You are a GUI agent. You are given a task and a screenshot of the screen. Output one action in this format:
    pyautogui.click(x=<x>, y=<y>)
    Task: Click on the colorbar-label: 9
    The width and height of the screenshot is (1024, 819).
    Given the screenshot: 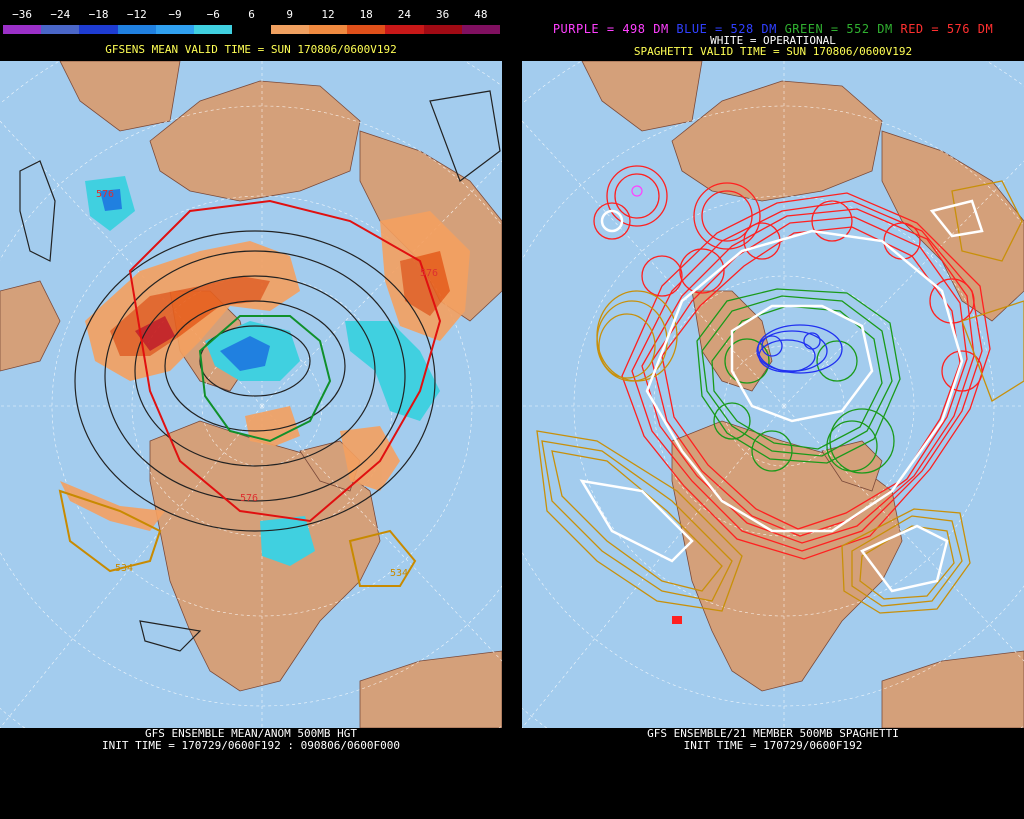 What is the action you would take?
    pyautogui.click(x=290, y=14)
    